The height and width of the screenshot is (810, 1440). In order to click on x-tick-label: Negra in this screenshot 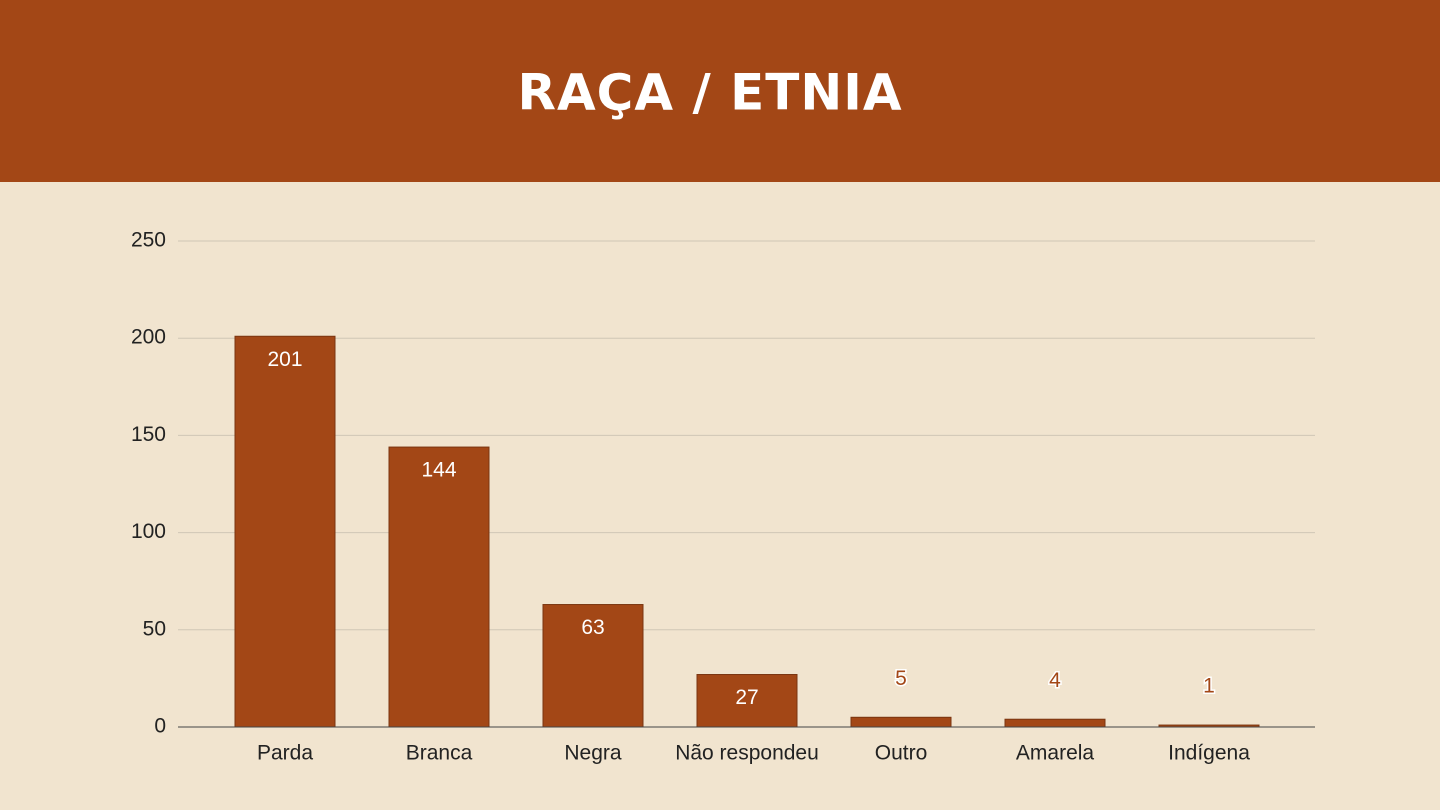, I will do `click(593, 753)`.